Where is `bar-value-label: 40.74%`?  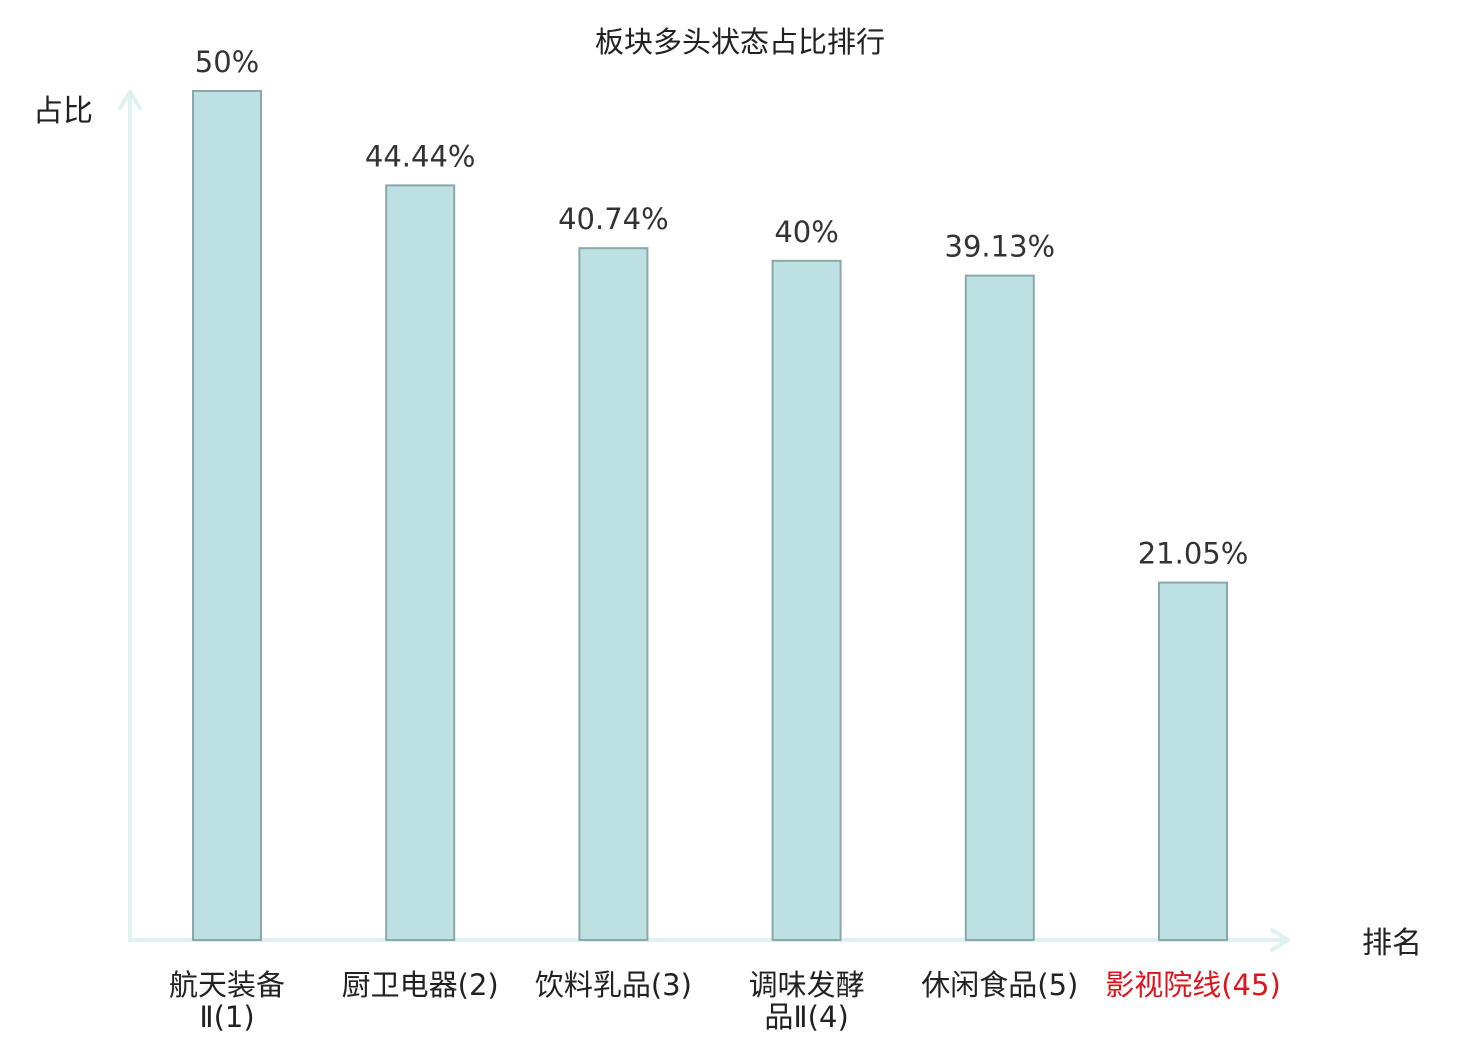 bar-value-label: 40.74% is located at coordinates (613, 219).